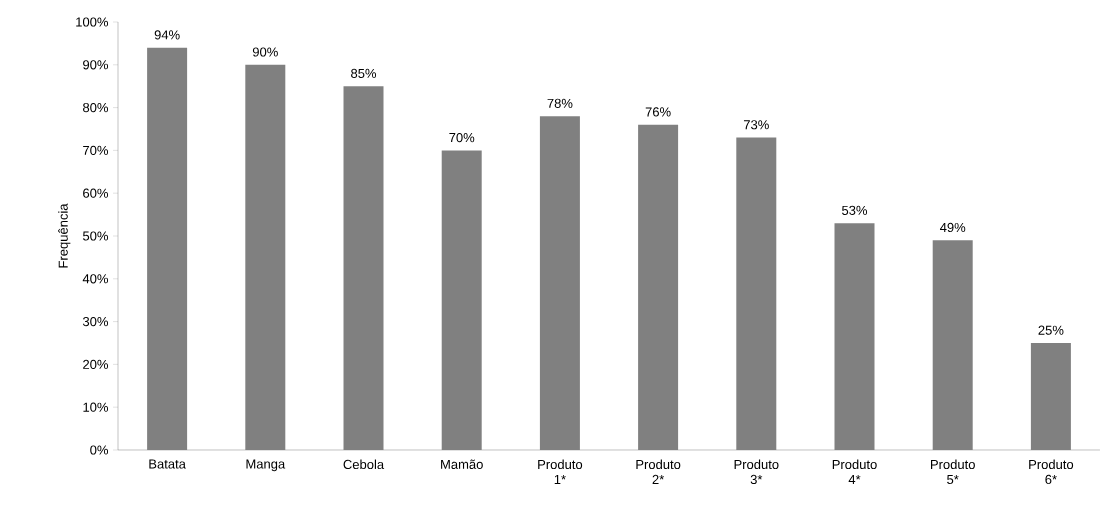 Image resolution: width=1102 pixels, height=526 pixels. I want to click on x-tick-label: Produto 2*, so click(658, 471).